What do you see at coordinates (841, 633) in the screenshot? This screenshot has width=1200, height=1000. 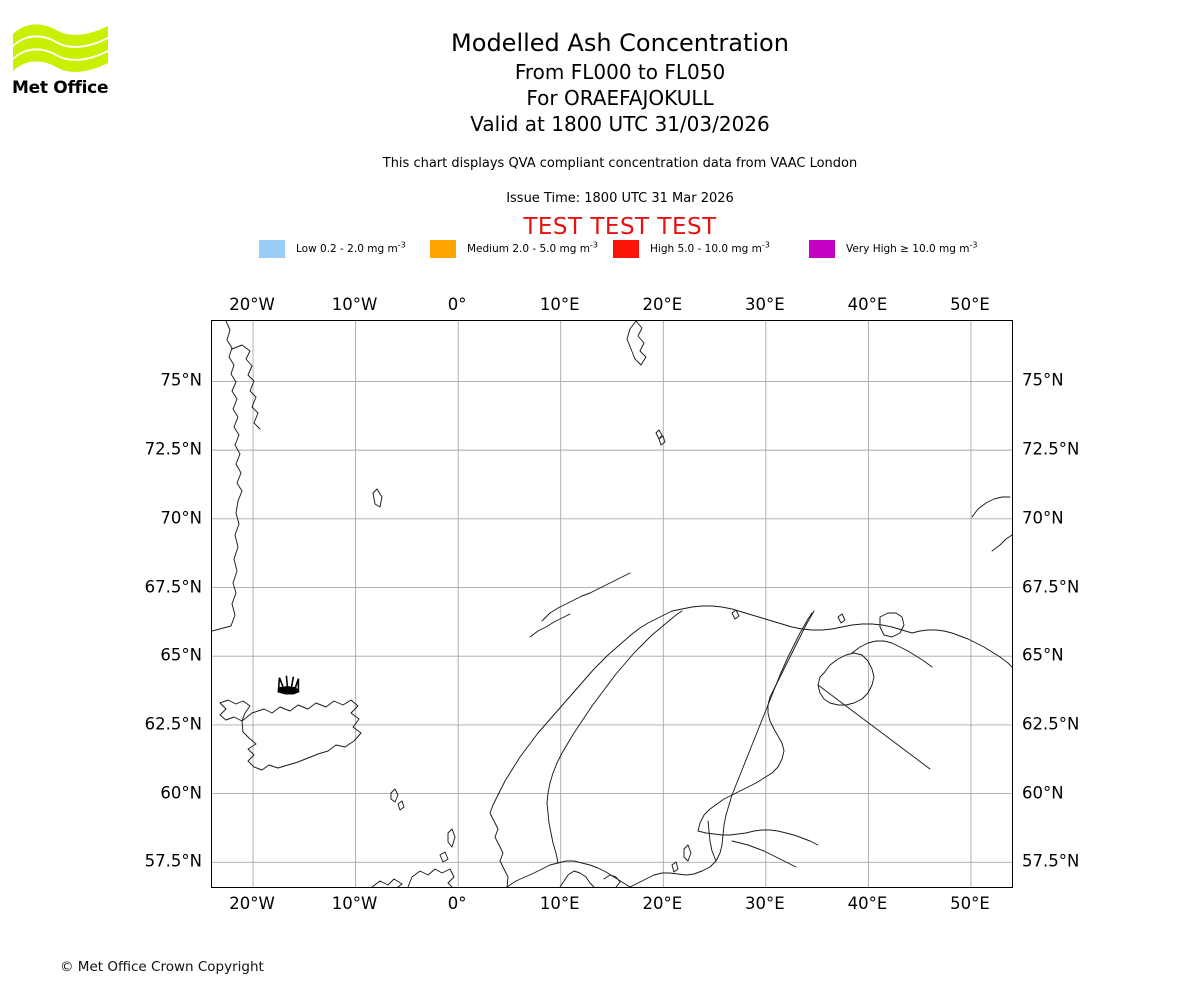 I see `russia-coastline` at bounding box center [841, 633].